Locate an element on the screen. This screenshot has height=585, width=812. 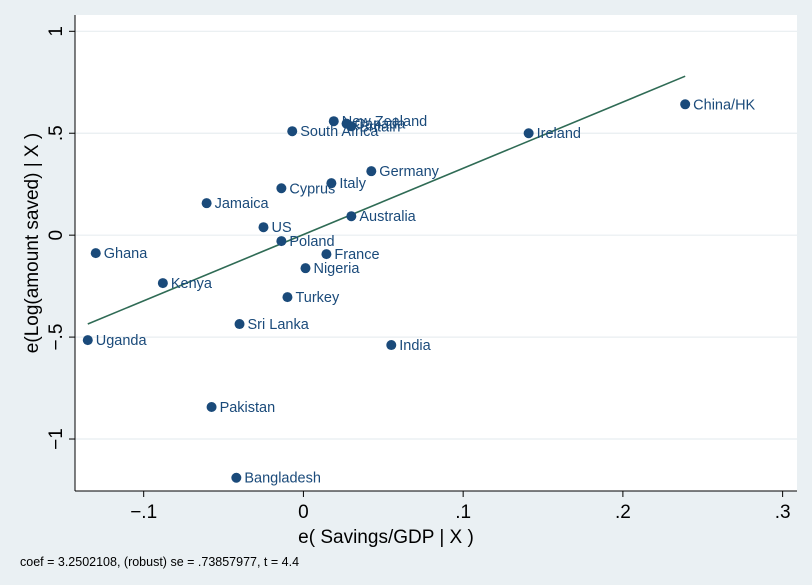
data-point: Nigeria is located at coordinates (330, 269).